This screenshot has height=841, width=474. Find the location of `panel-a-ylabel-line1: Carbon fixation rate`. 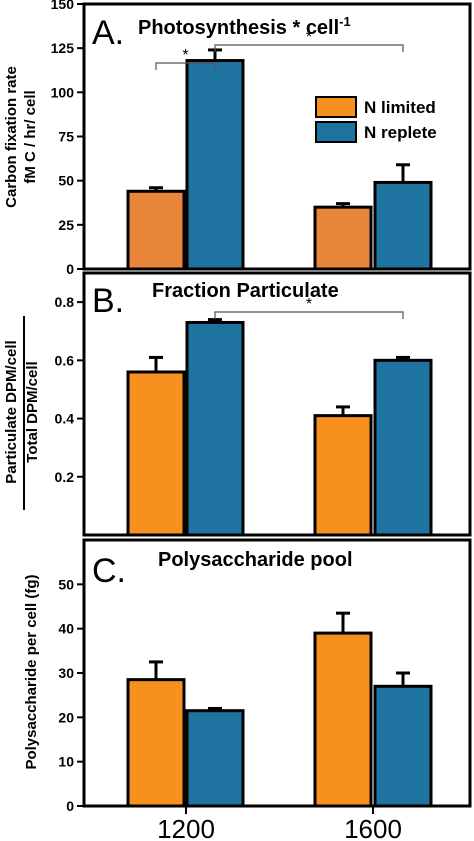

panel-a-ylabel-line1: Carbon fixation rate is located at coordinates (11, 137).